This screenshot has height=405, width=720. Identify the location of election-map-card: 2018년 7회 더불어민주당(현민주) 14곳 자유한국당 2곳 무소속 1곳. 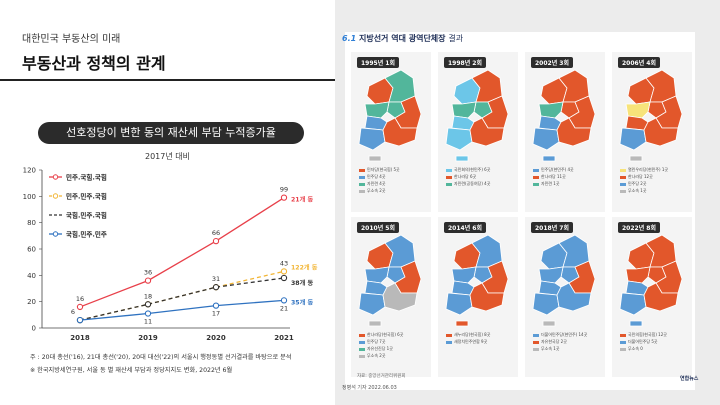
(565, 297).